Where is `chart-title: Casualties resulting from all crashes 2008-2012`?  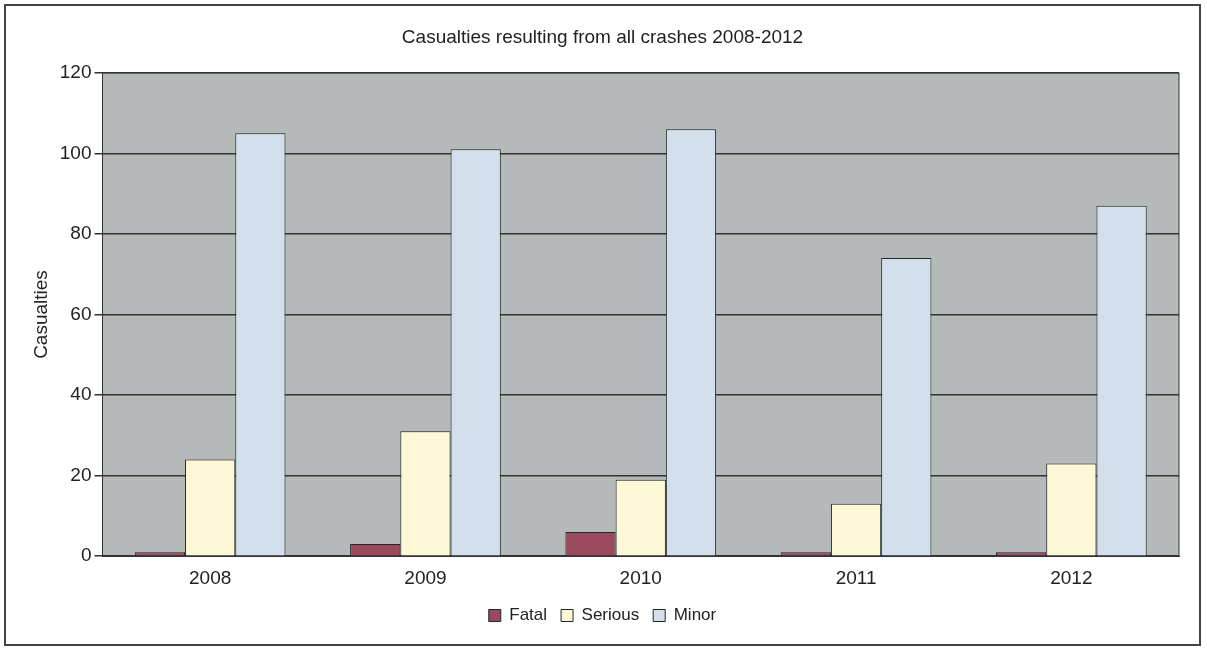 chart-title: Casualties resulting from all crashes 2008-2012 is located at coordinates (602, 36).